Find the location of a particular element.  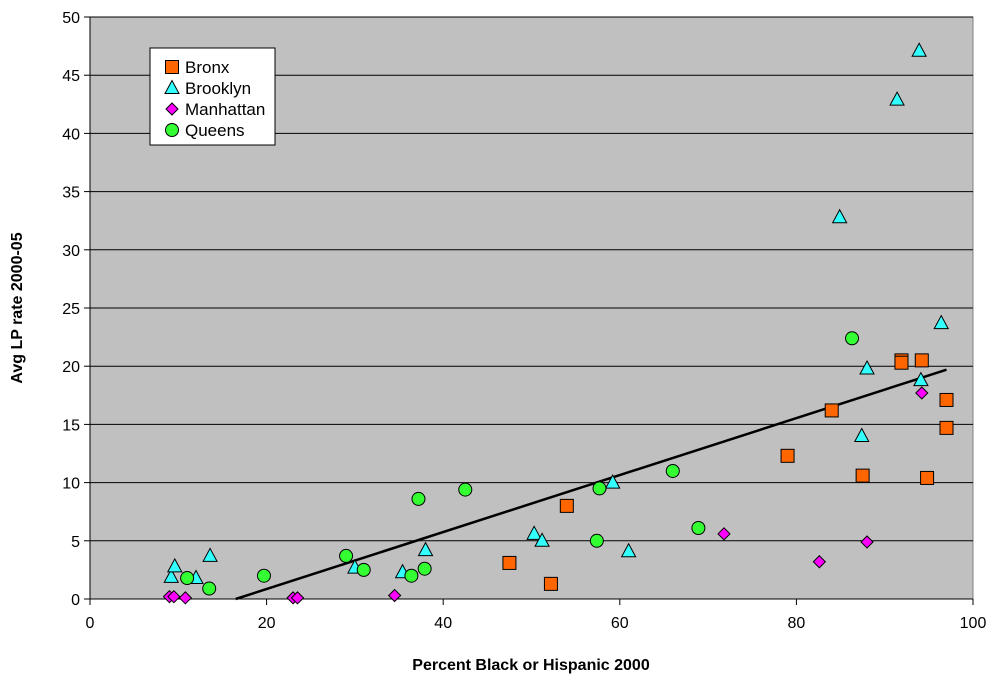

legend-label-brooklyn: Brooklyn is located at coordinates (218, 88).